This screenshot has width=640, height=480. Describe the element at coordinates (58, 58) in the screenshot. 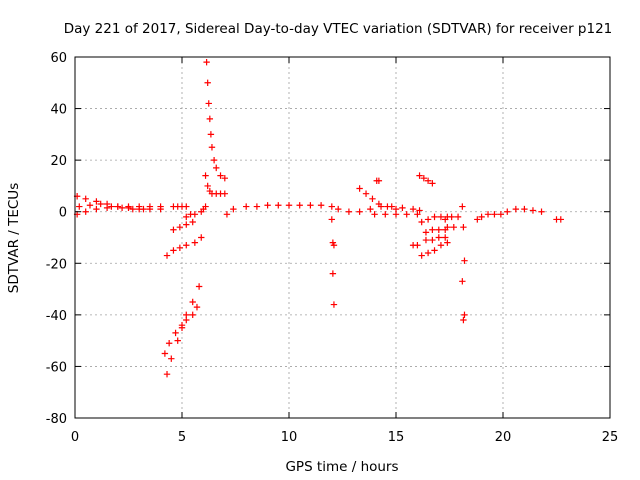

I see `y-tick-label: 60` at that location.